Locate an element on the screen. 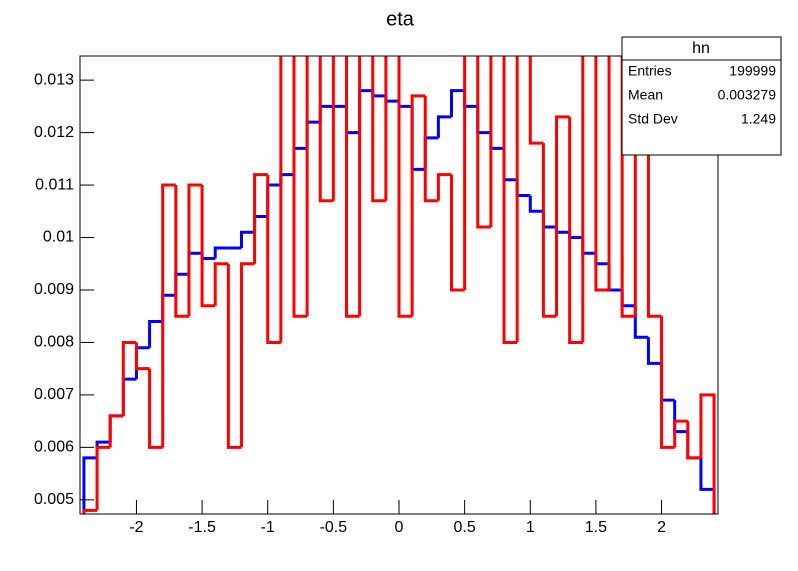 Image resolution: width=798 pixels, height=571 pixels. y-tick-label: 0.013 is located at coordinates (54, 79).